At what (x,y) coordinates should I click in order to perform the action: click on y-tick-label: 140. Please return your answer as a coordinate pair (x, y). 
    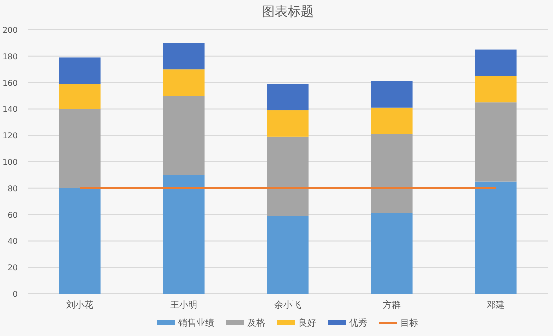
    Looking at the image, I should click on (10, 109).